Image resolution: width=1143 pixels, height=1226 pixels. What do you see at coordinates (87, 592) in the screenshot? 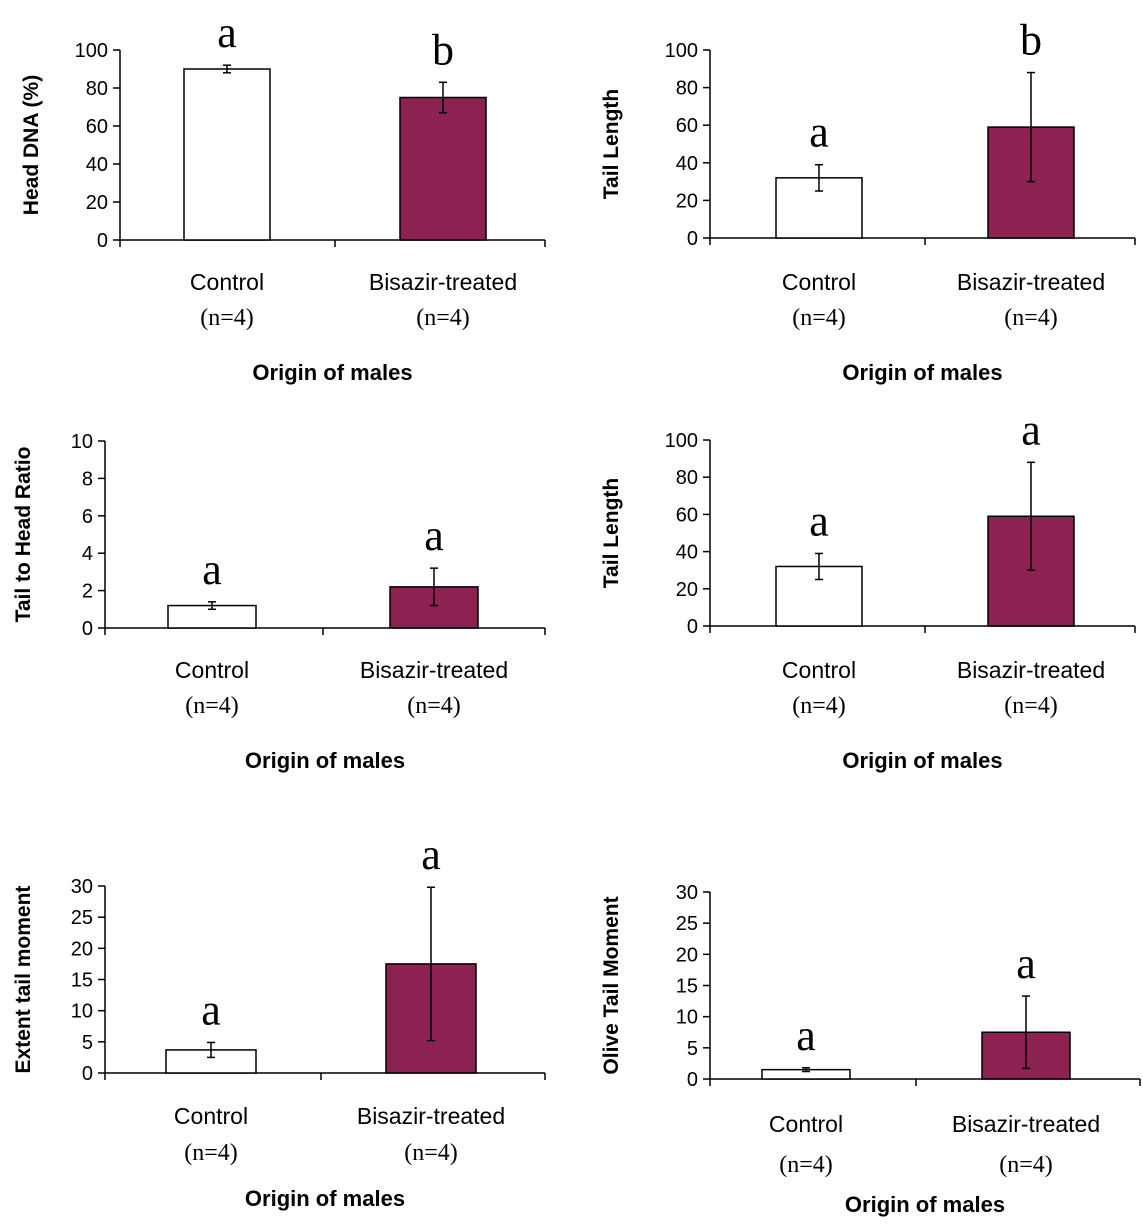
I see `y-tick-label: 2` at bounding box center [87, 592].